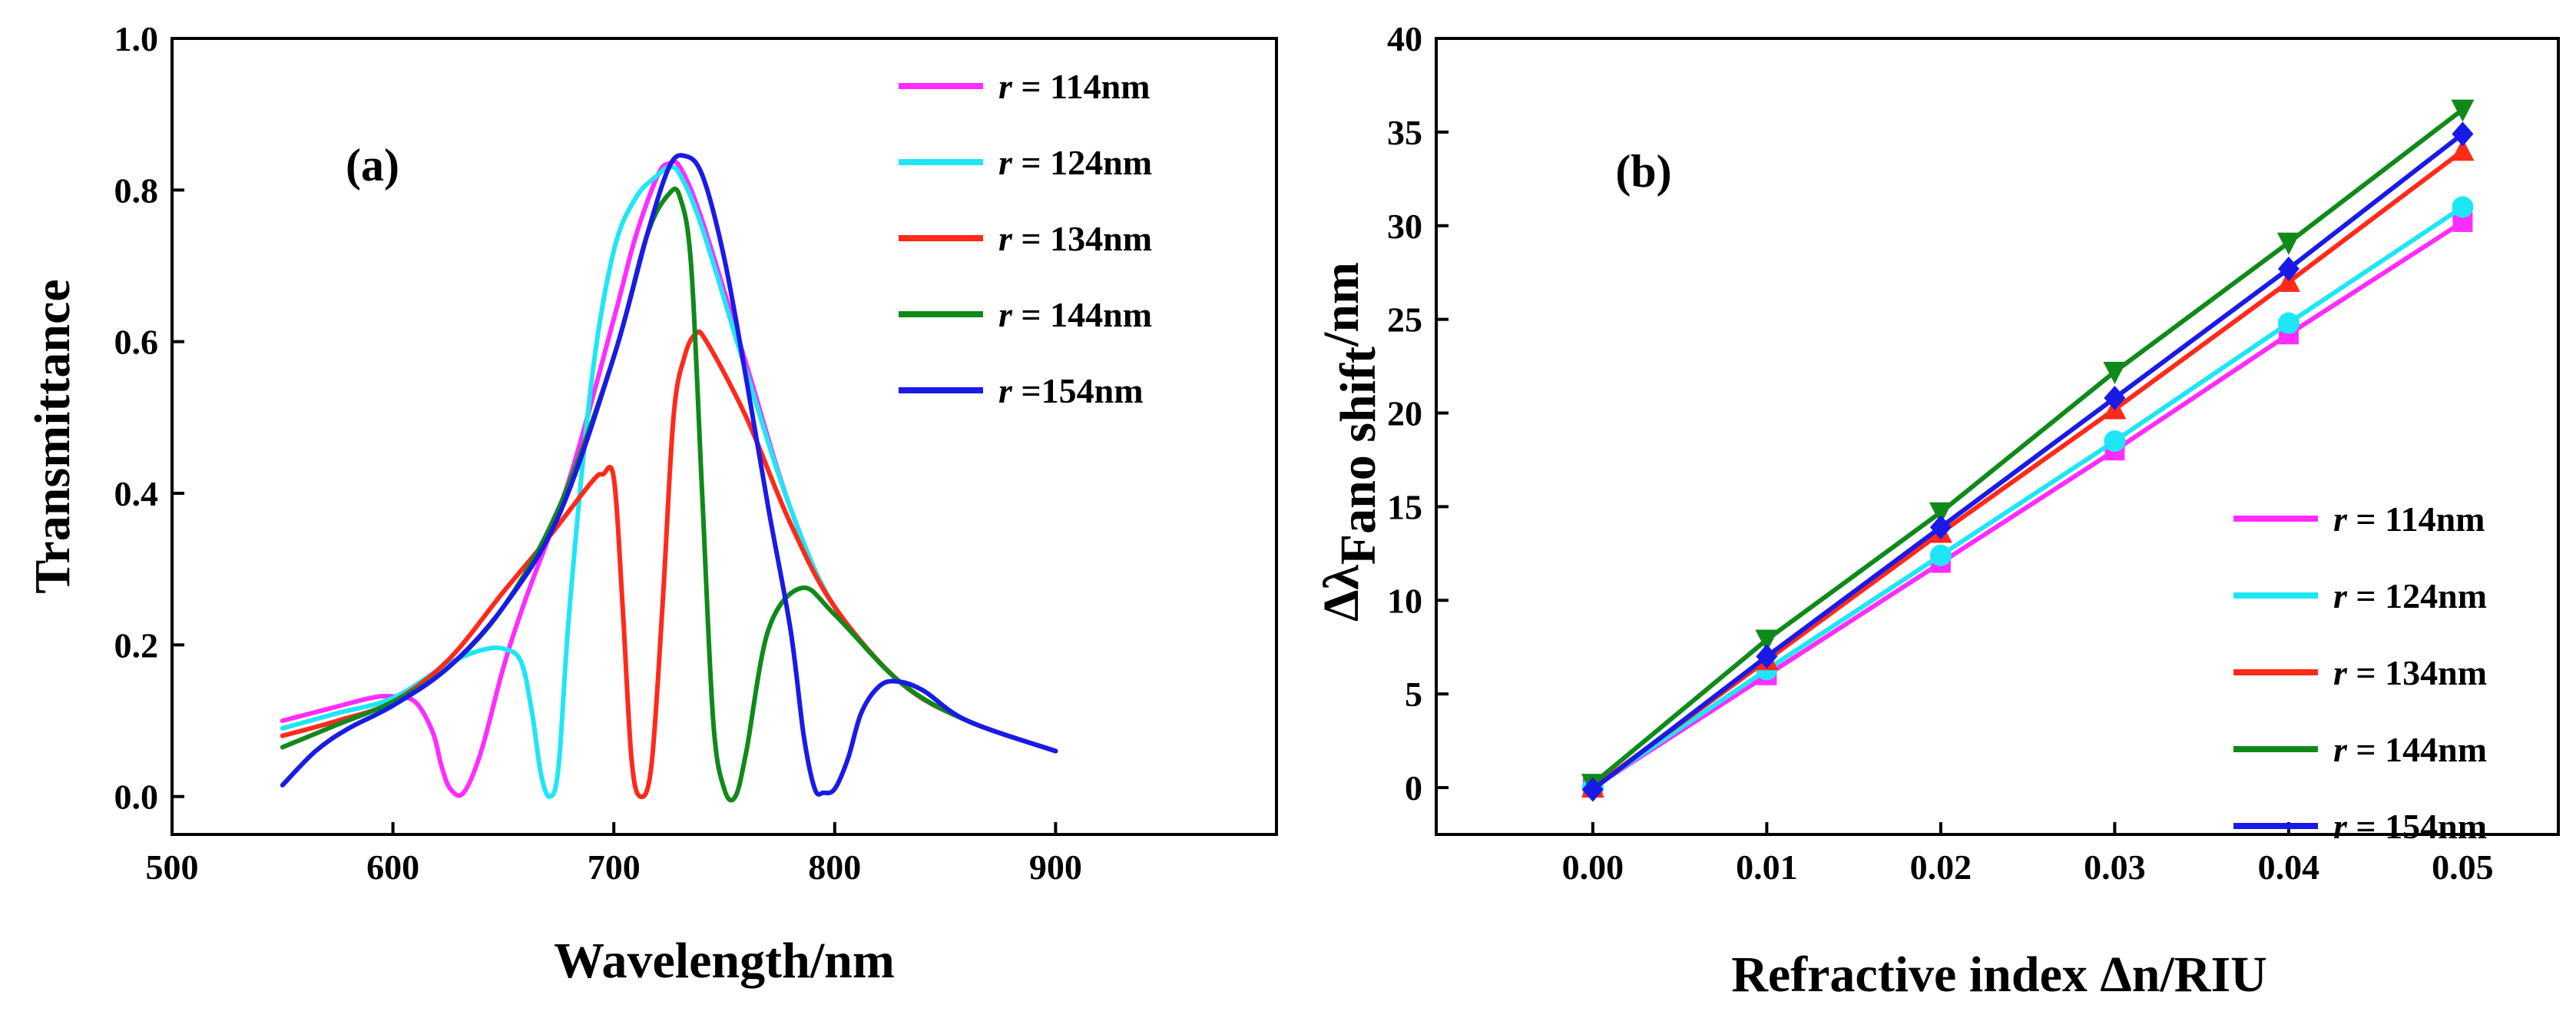 The width and height of the screenshot is (2576, 1015). What do you see at coordinates (1055, 867) in the screenshot?
I see `x-tick-label: 900` at bounding box center [1055, 867].